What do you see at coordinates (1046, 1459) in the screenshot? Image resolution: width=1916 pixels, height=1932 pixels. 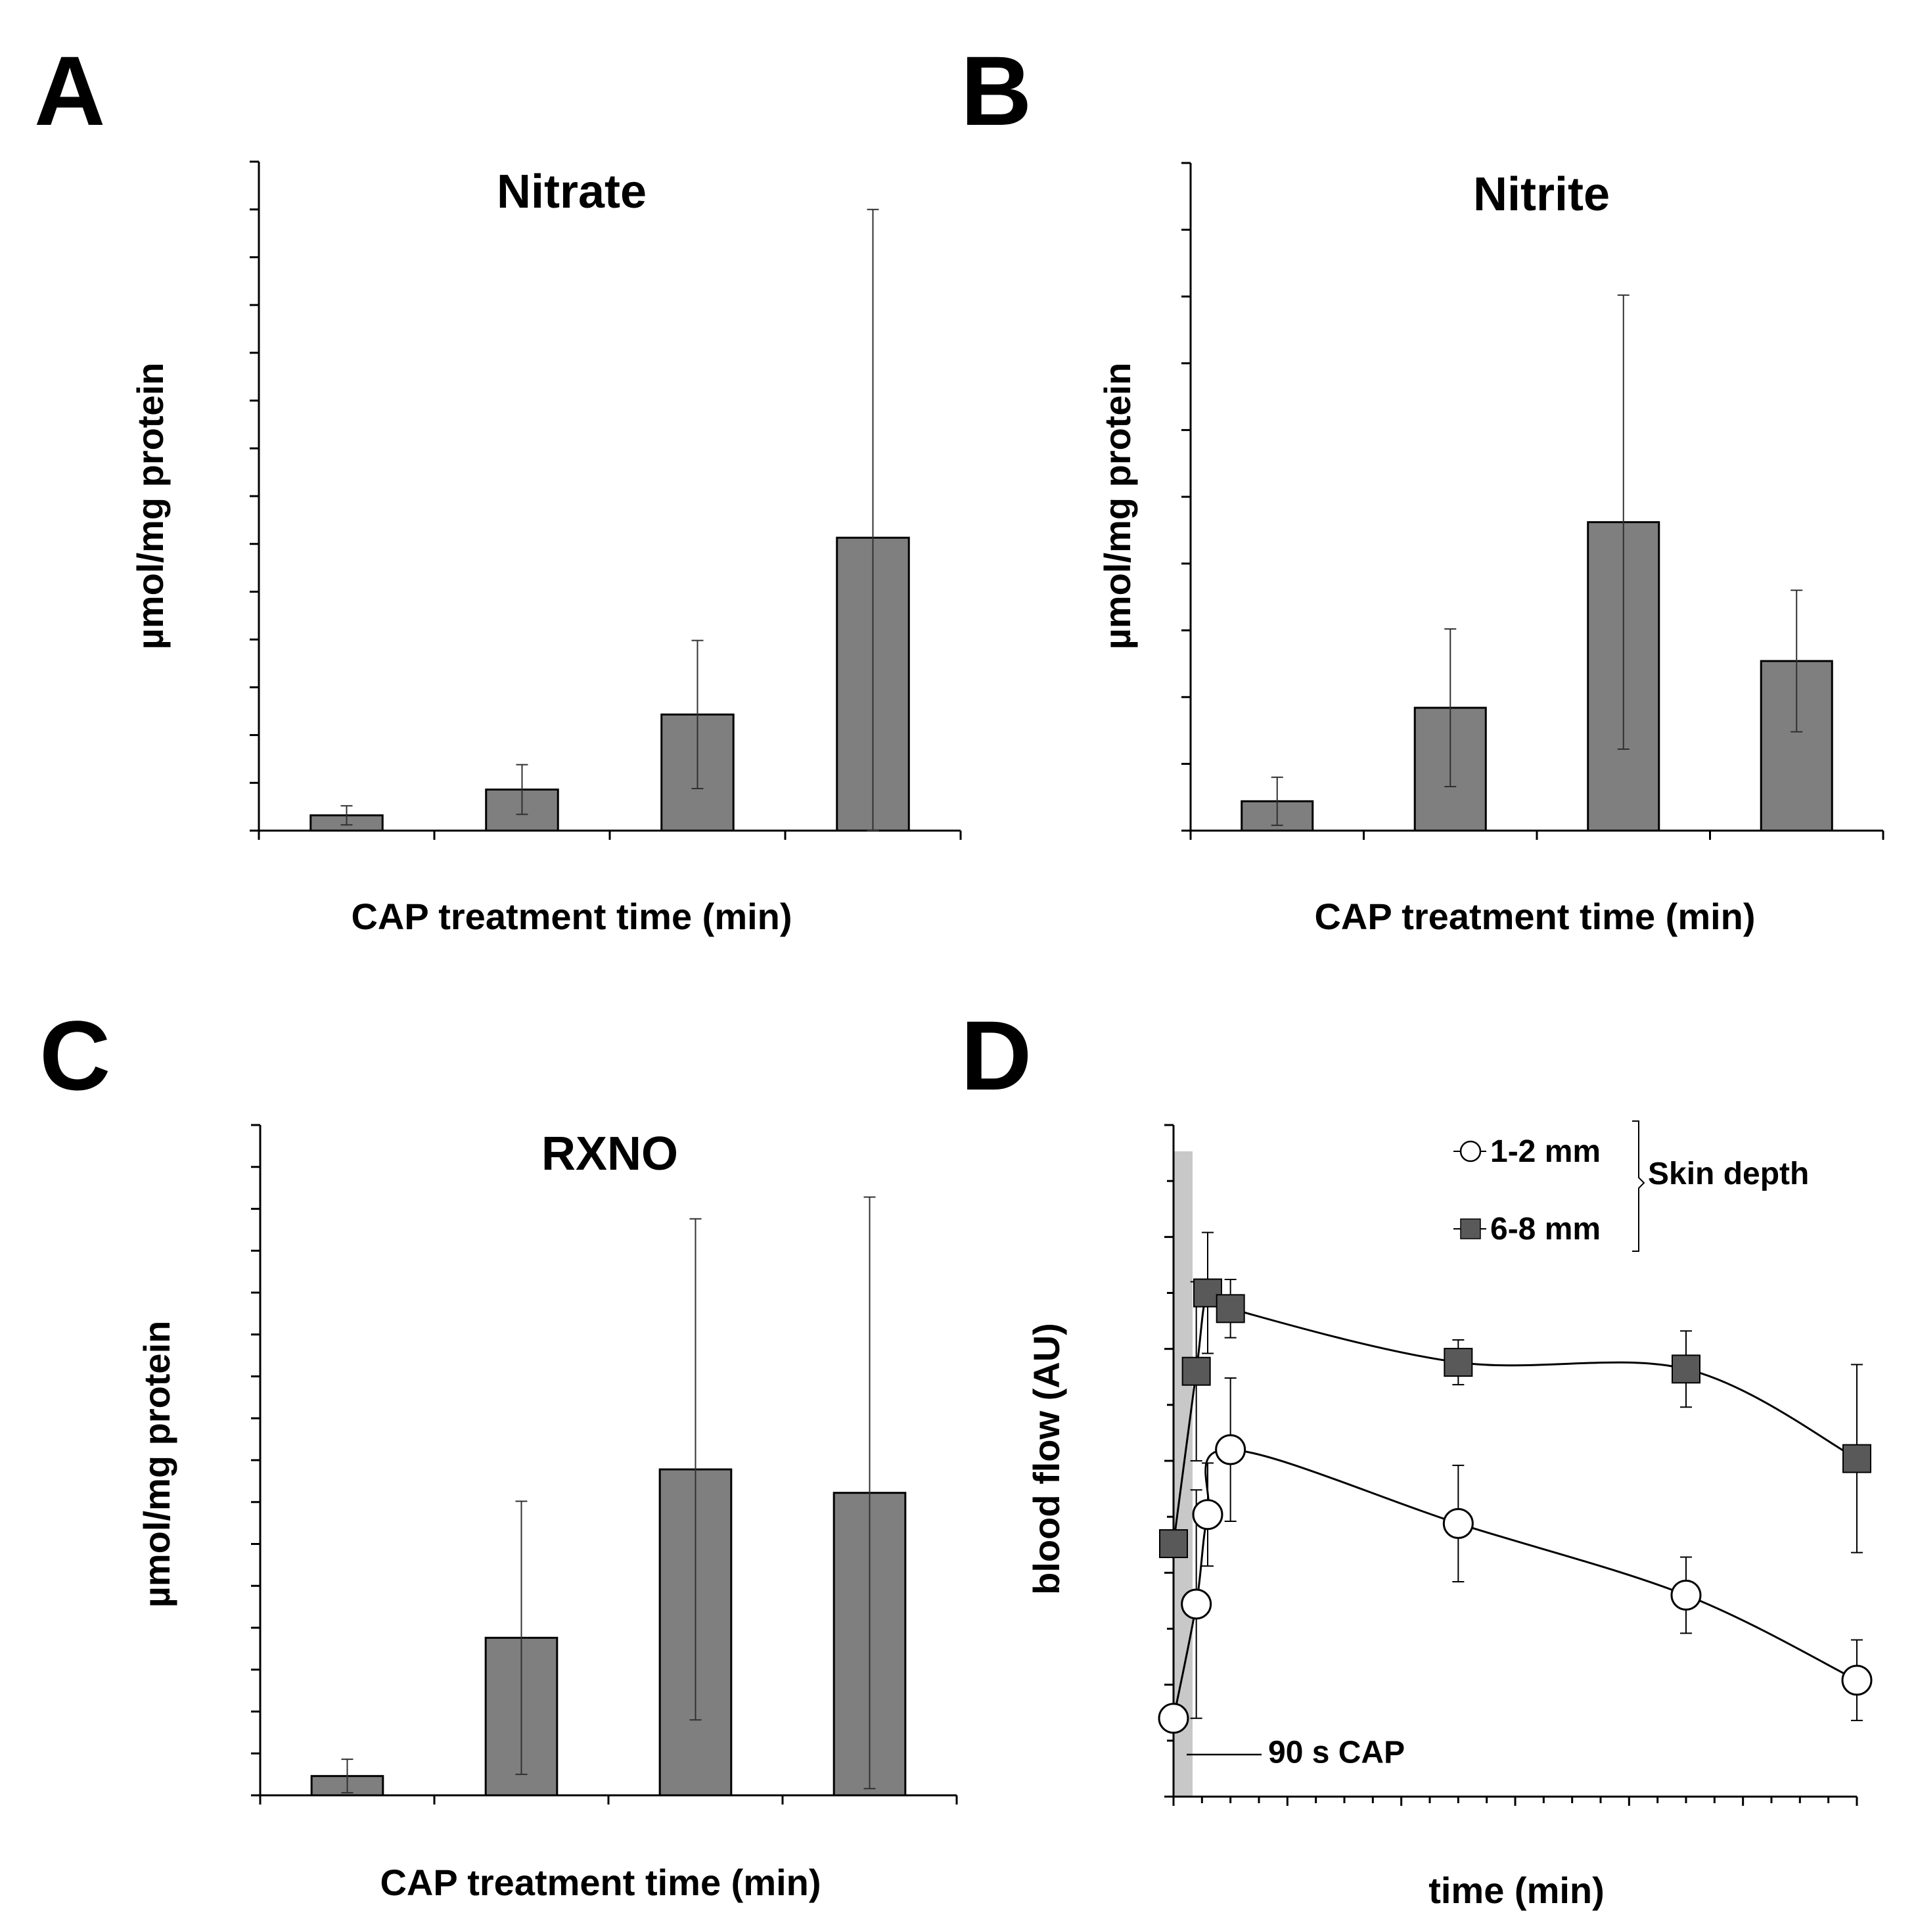 I see `chart-d-y-axis-title: blood flow (AU)` at bounding box center [1046, 1459].